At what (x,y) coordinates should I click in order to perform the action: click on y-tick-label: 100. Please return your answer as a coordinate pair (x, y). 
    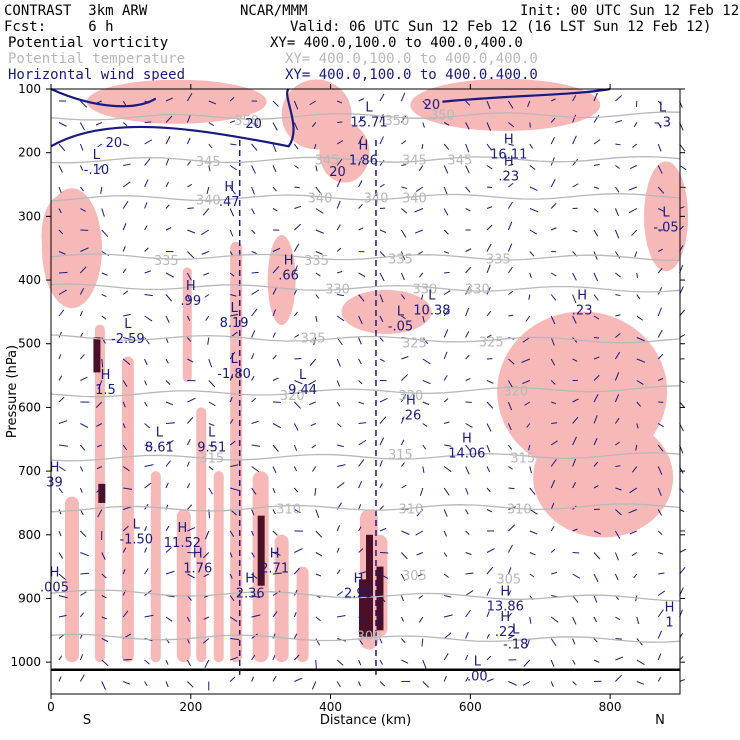
    Looking at the image, I should click on (29, 89).